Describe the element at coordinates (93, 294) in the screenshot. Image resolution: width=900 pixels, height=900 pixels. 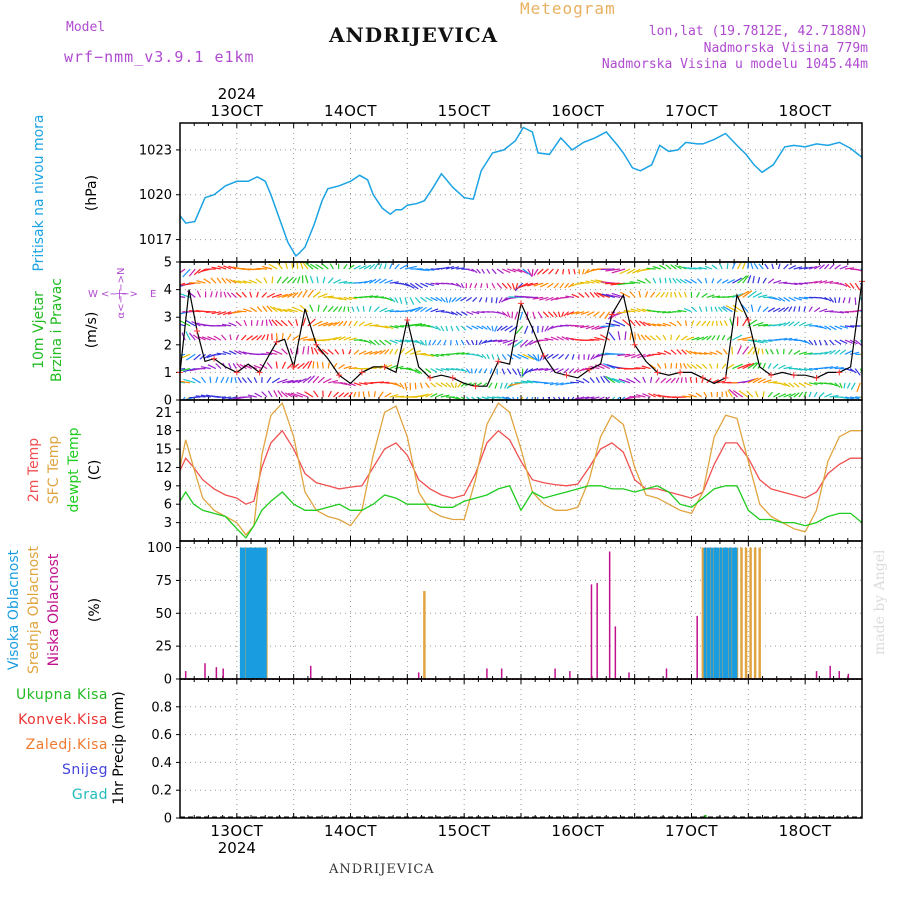
I see `wind-compass-w: W` at that location.